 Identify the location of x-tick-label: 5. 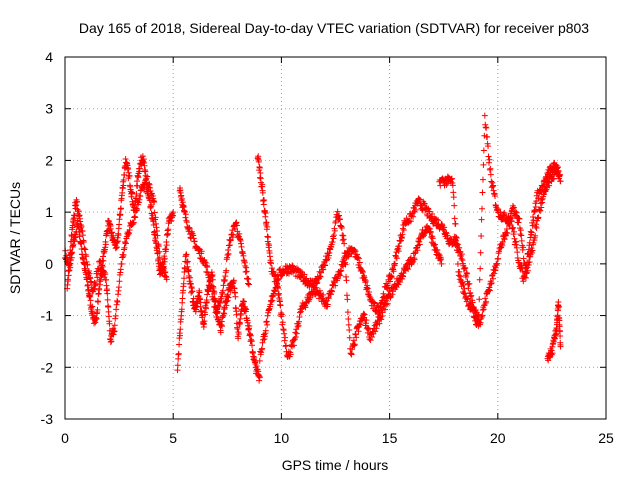
(173, 438).